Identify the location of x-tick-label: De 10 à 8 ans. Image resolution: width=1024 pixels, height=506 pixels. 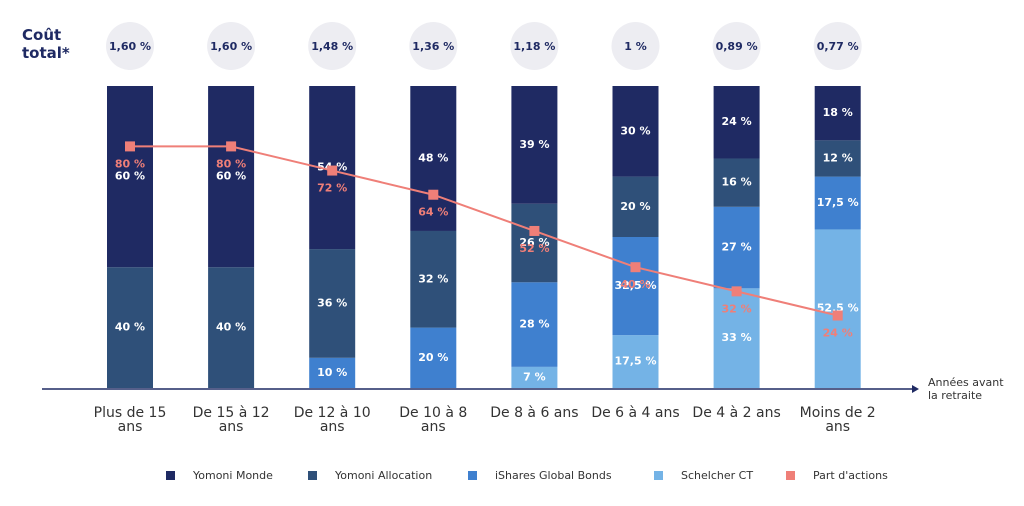
(433, 420).